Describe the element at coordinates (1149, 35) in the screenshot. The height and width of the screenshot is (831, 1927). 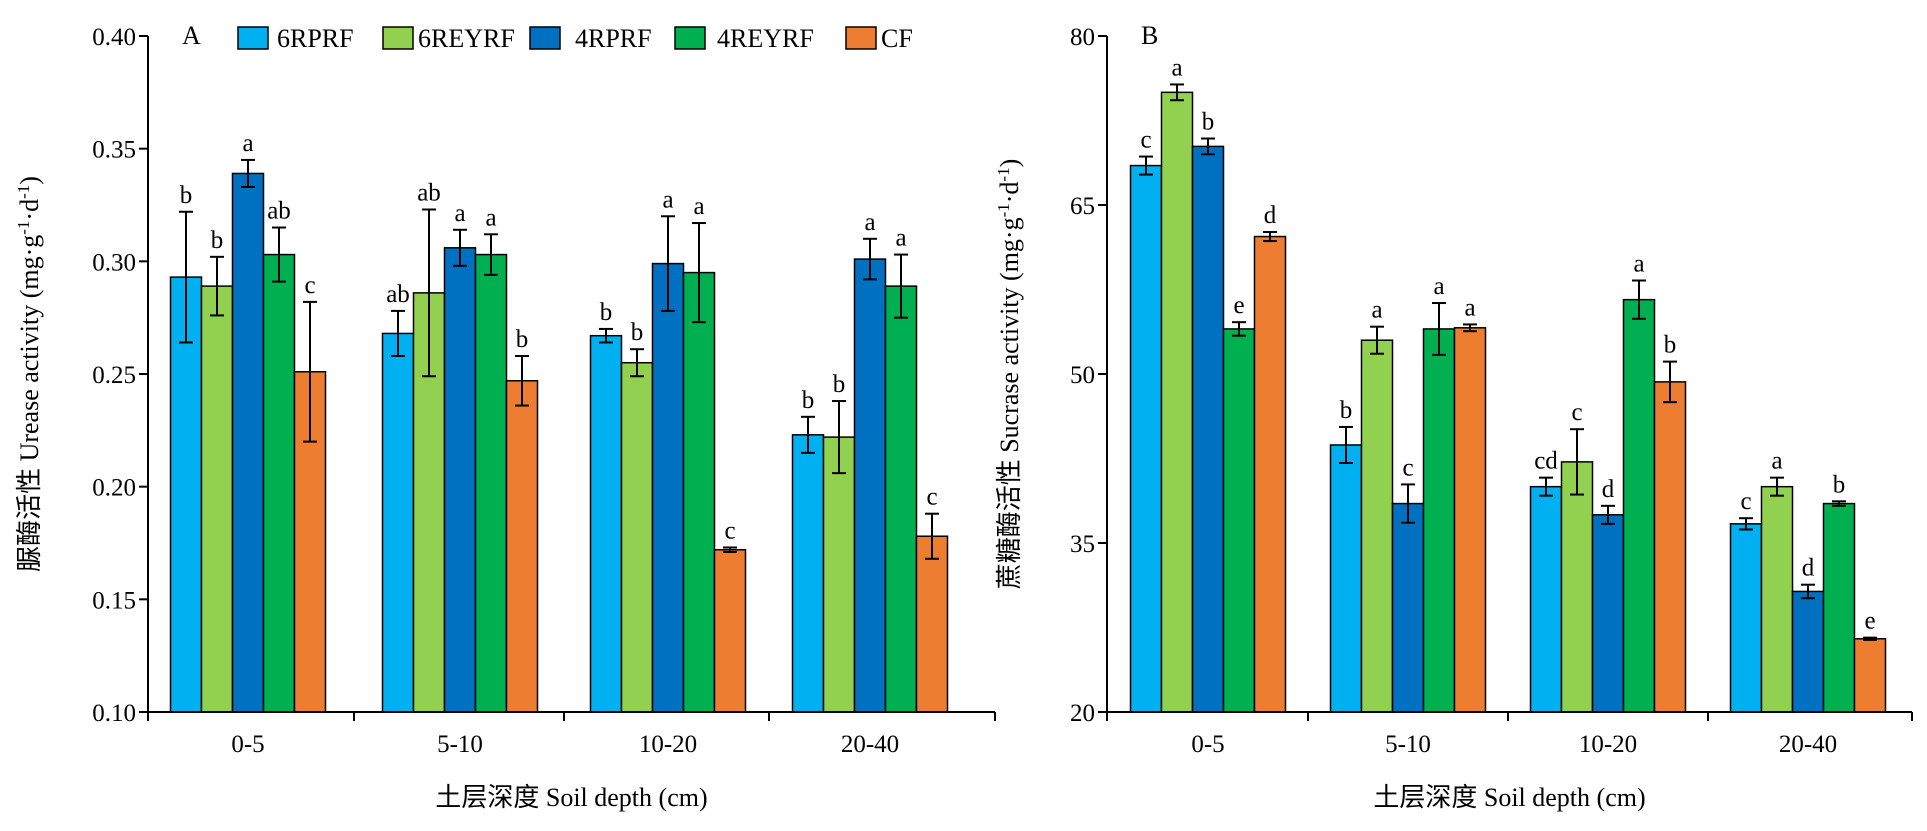
I see `panel-label: B` at that location.